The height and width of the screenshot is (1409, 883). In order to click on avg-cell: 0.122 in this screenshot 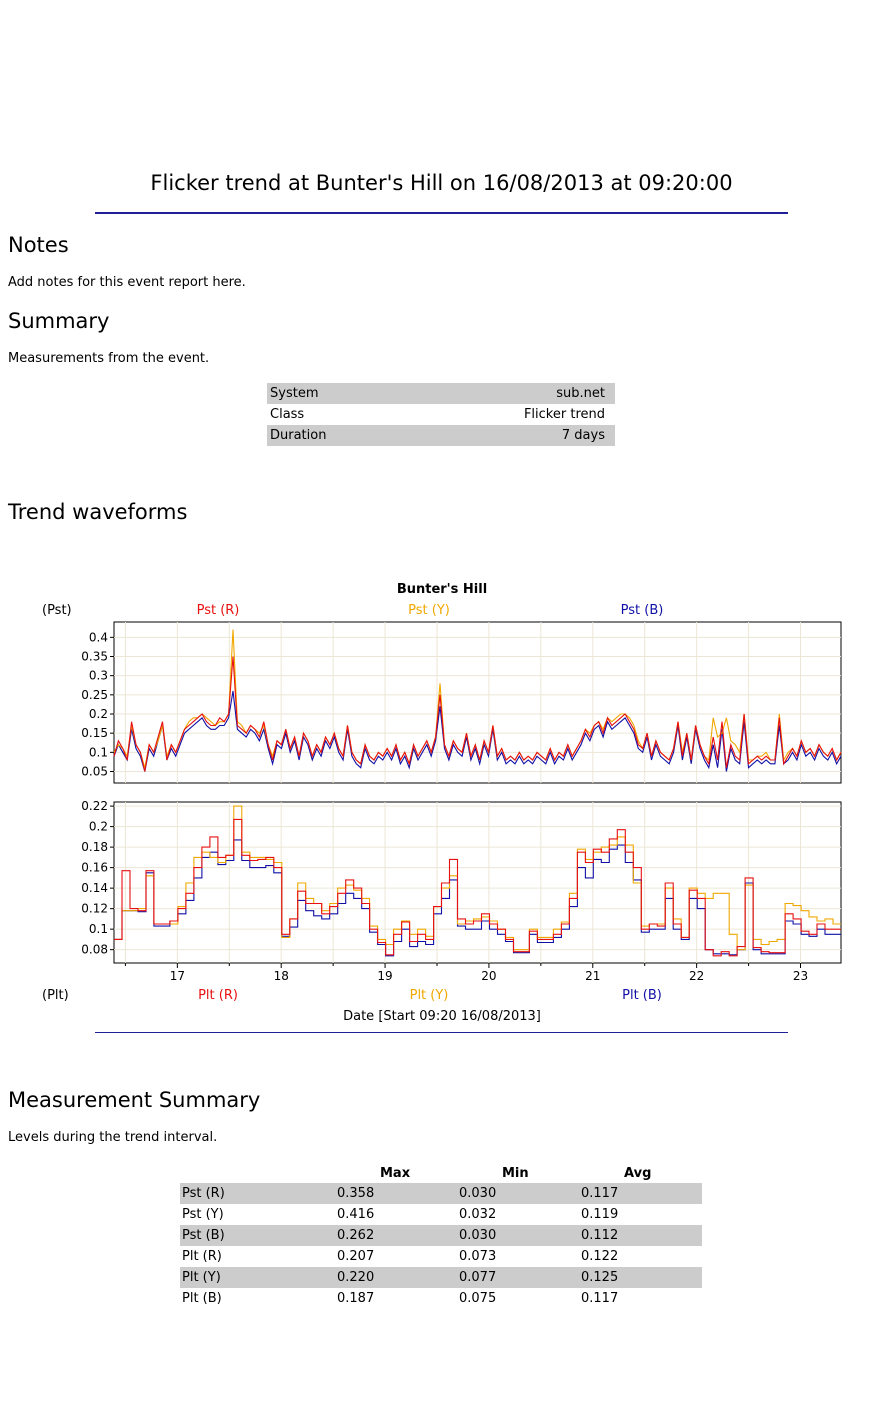, I will do `click(600, 1256)`.